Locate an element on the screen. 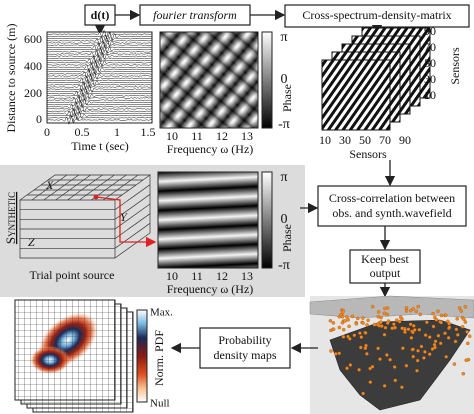  x-axis-label: Frequency ω (Hz) is located at coordinates (210, 149).